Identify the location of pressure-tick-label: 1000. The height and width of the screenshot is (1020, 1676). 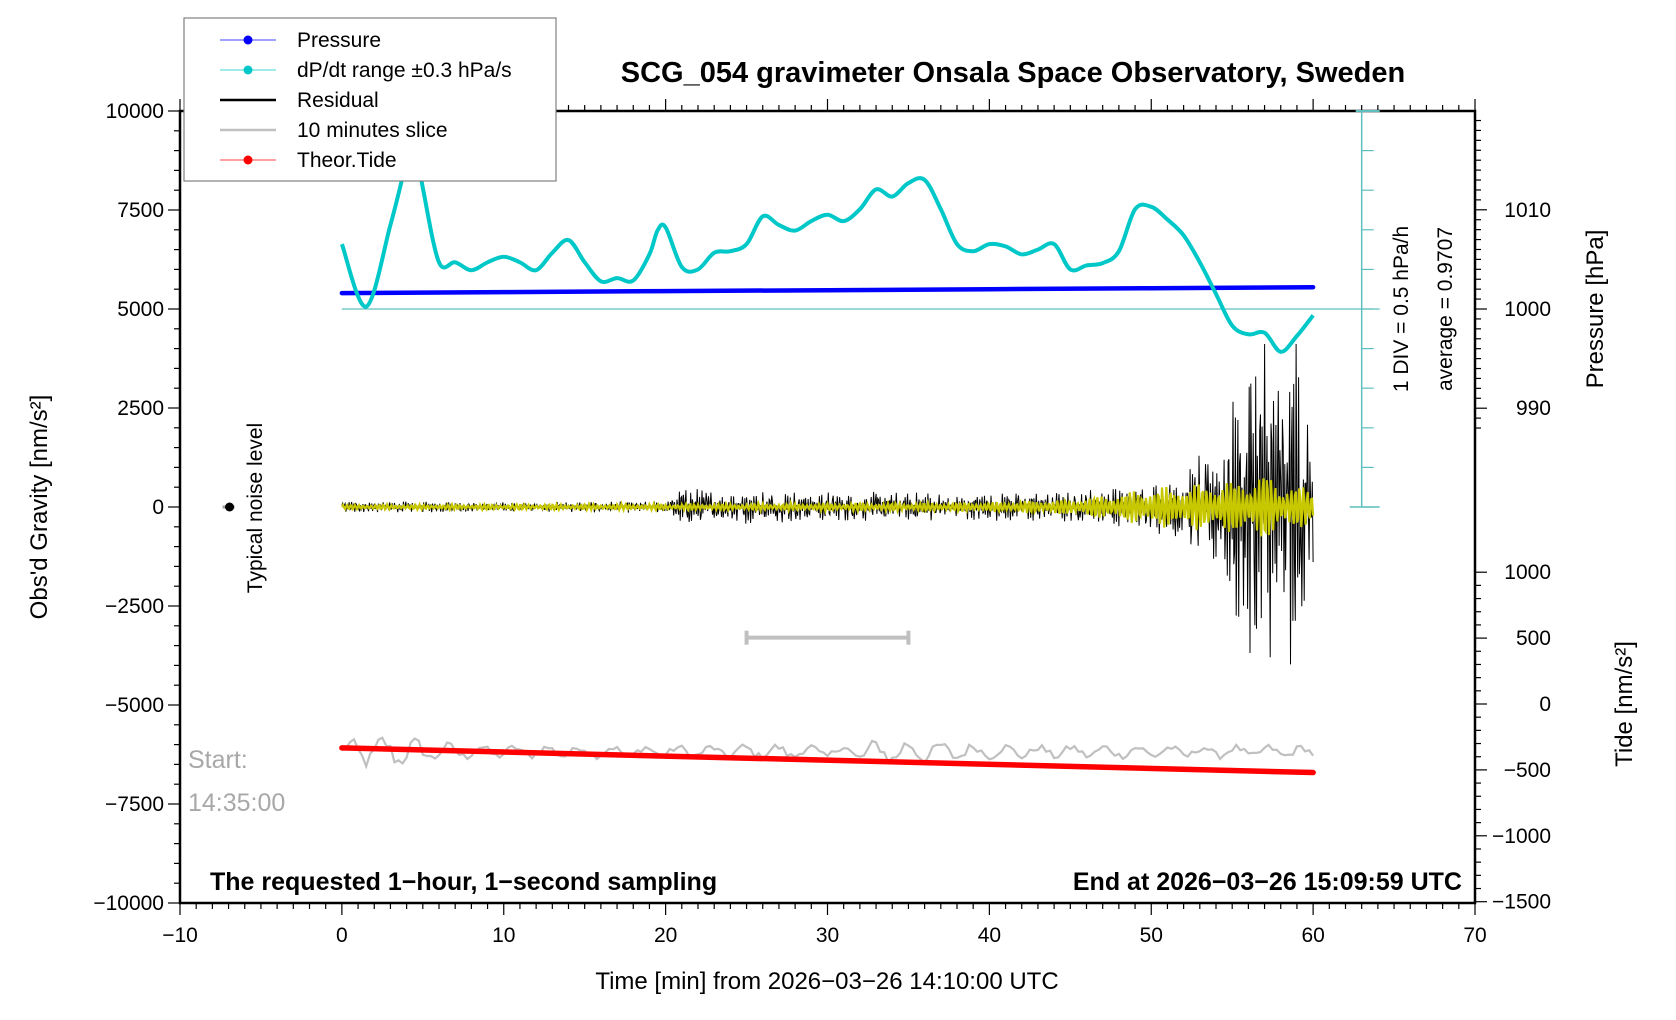
(1527, 309).